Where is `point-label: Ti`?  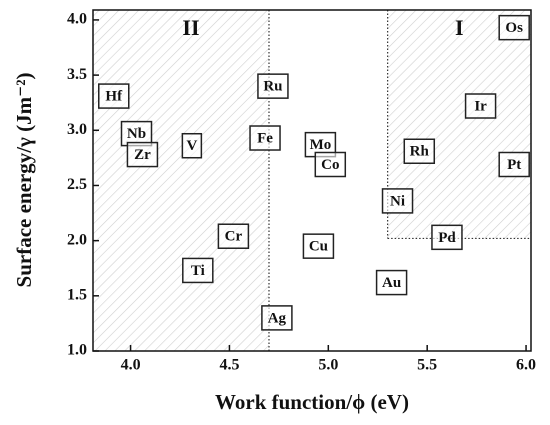 point-label: Ti is located at coordinates (198, 271).